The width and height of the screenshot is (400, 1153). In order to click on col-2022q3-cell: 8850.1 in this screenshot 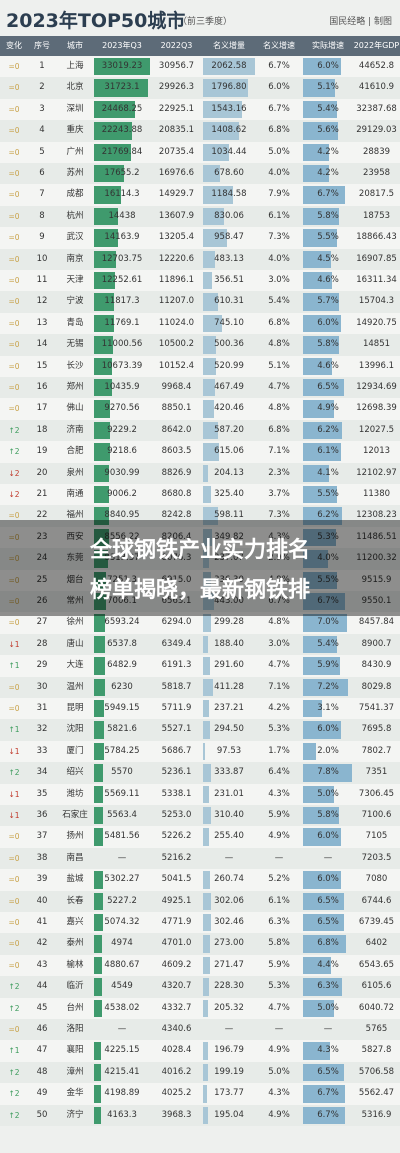, I will do `click(176, 408)`.